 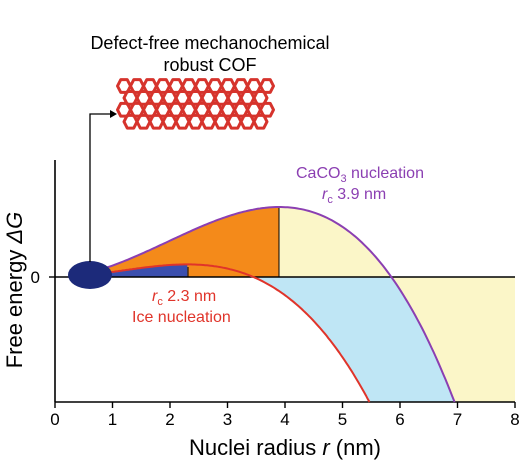 I want to click on cof-lattice-image, so click(x=195, y=104).